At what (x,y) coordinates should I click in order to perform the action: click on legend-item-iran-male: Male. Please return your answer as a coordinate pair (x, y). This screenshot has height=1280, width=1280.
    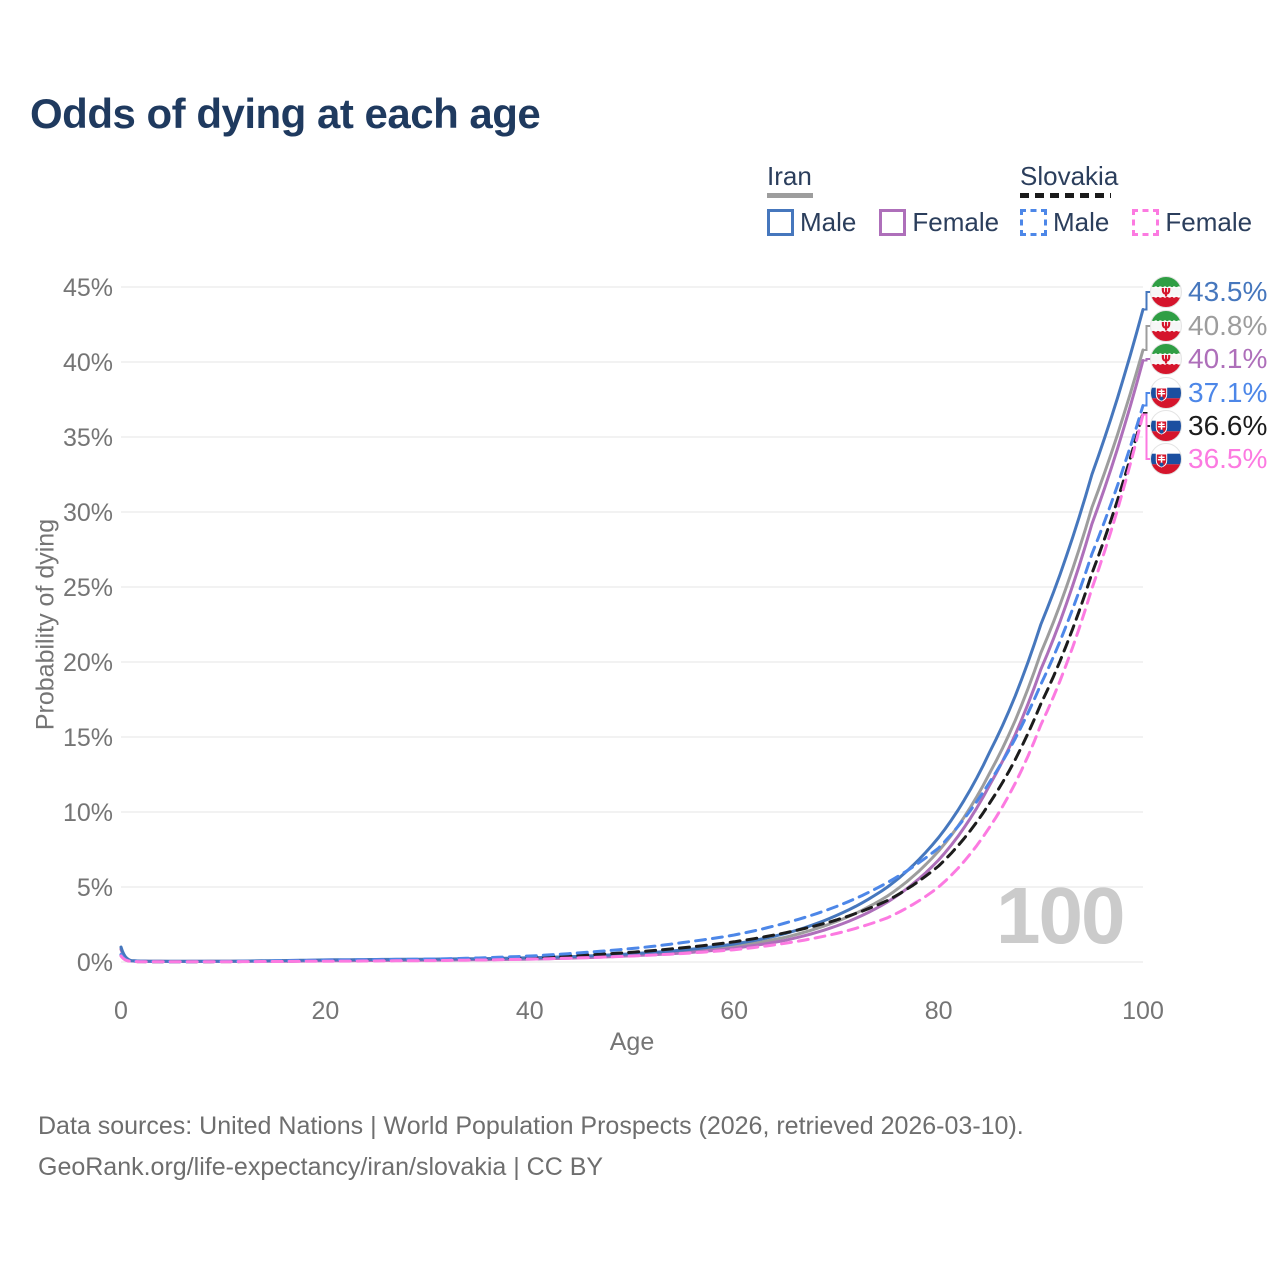
    Looking at the image, I should click on (811, 222).